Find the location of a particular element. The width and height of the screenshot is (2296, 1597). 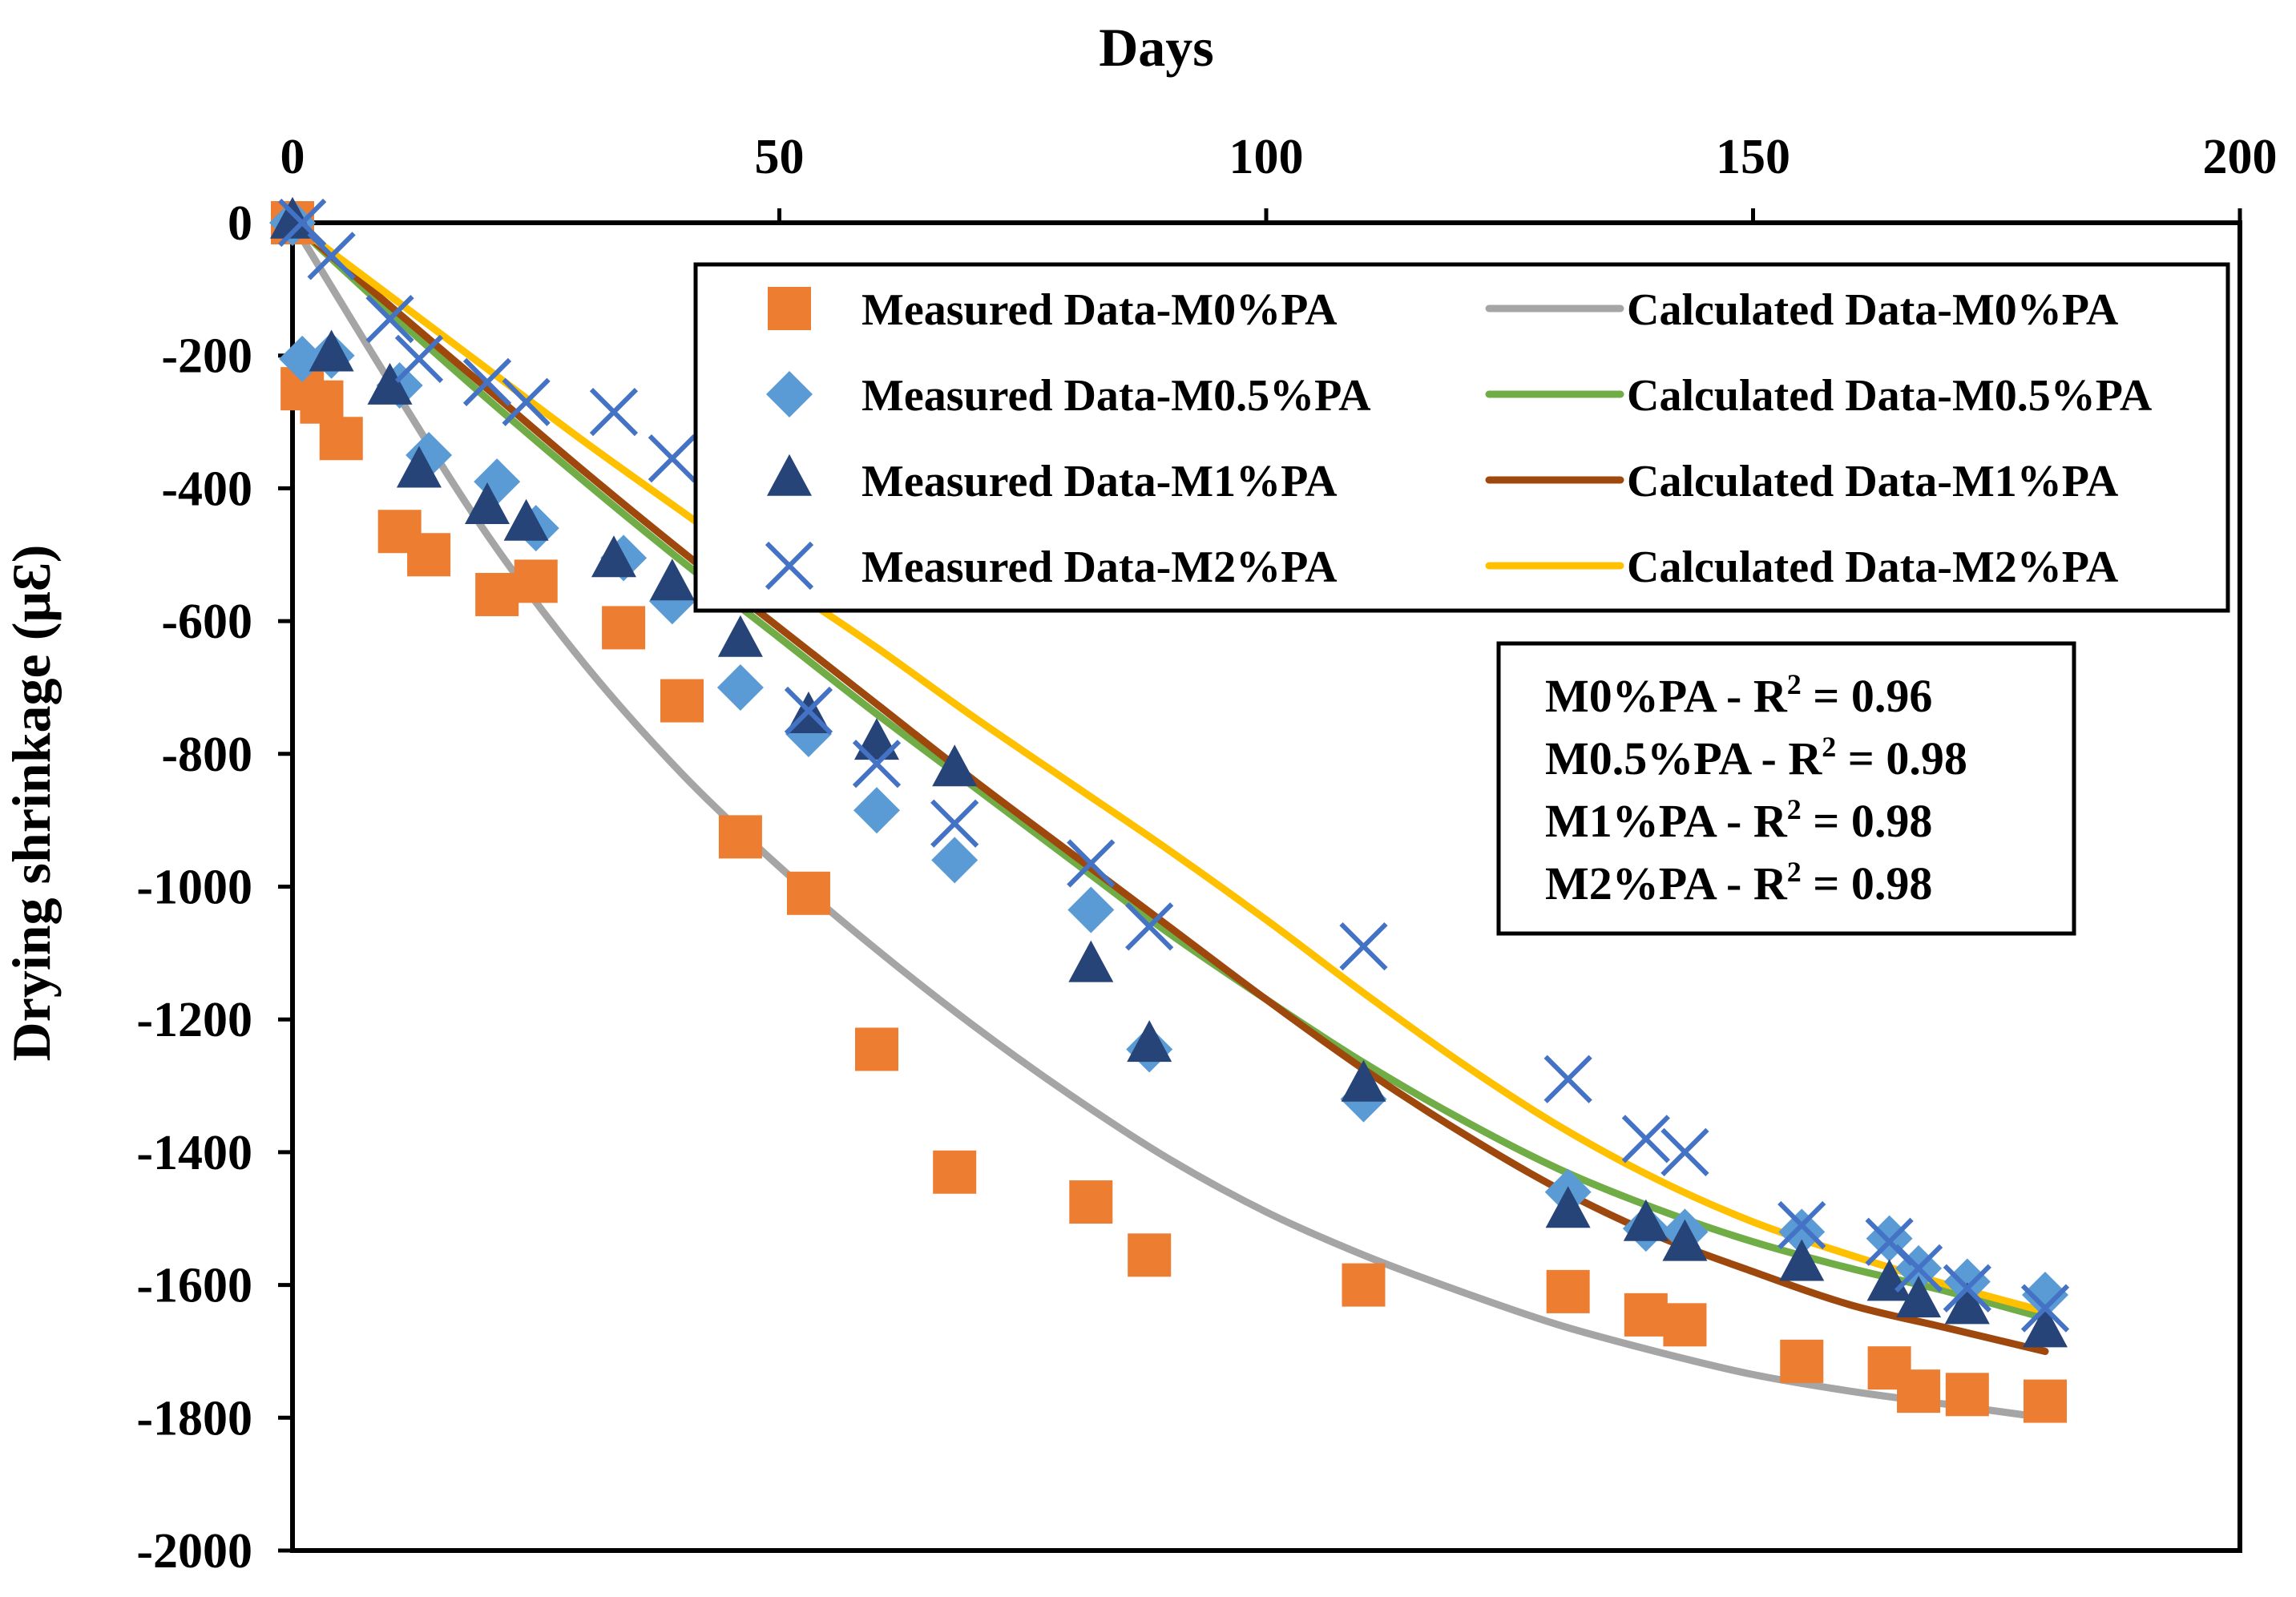

x-tick-label: 0 is located at coordinates (292, 157).